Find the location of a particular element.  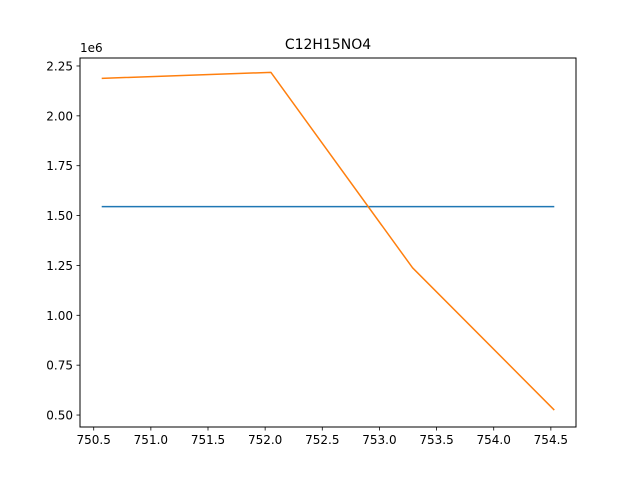

x-tick-label: 753.5 is located at coordinates (436, 440).